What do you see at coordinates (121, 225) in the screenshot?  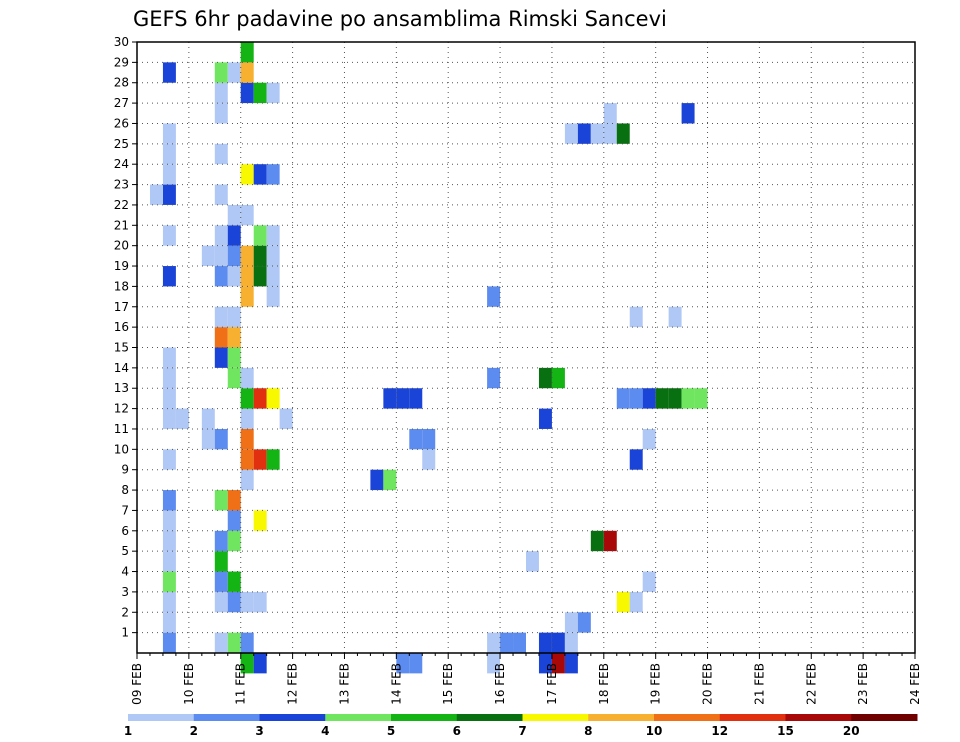 I see `y-tick-label: 21` at bounding box center [121, 225].